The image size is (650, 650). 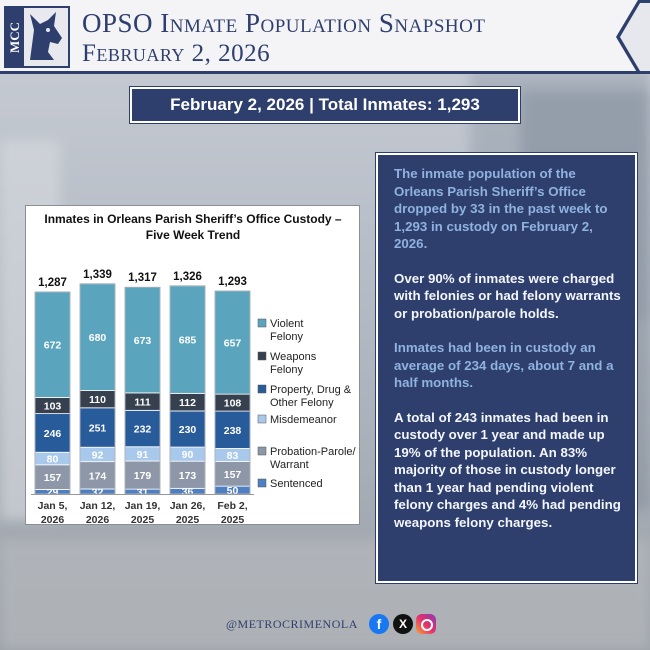 What do you see at coordinates (303, 420) in the screenshot?
I see `legend-label: Misdemeanor` at bounding box center [303, 420].